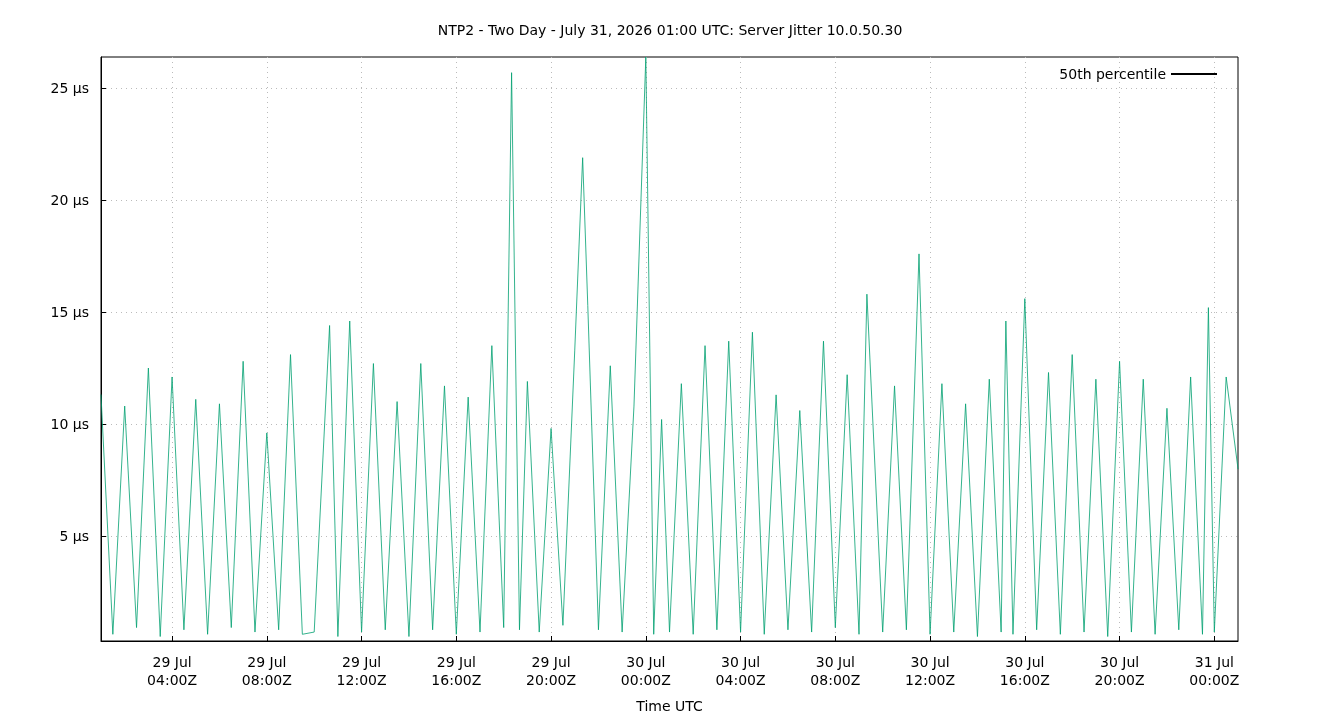 This screenshot has height=720, width=1340. Describe the element at coordinates (740, 671) in the screenshot. I see `x-tick-label: 30 Jul 04:00Z` at that location.